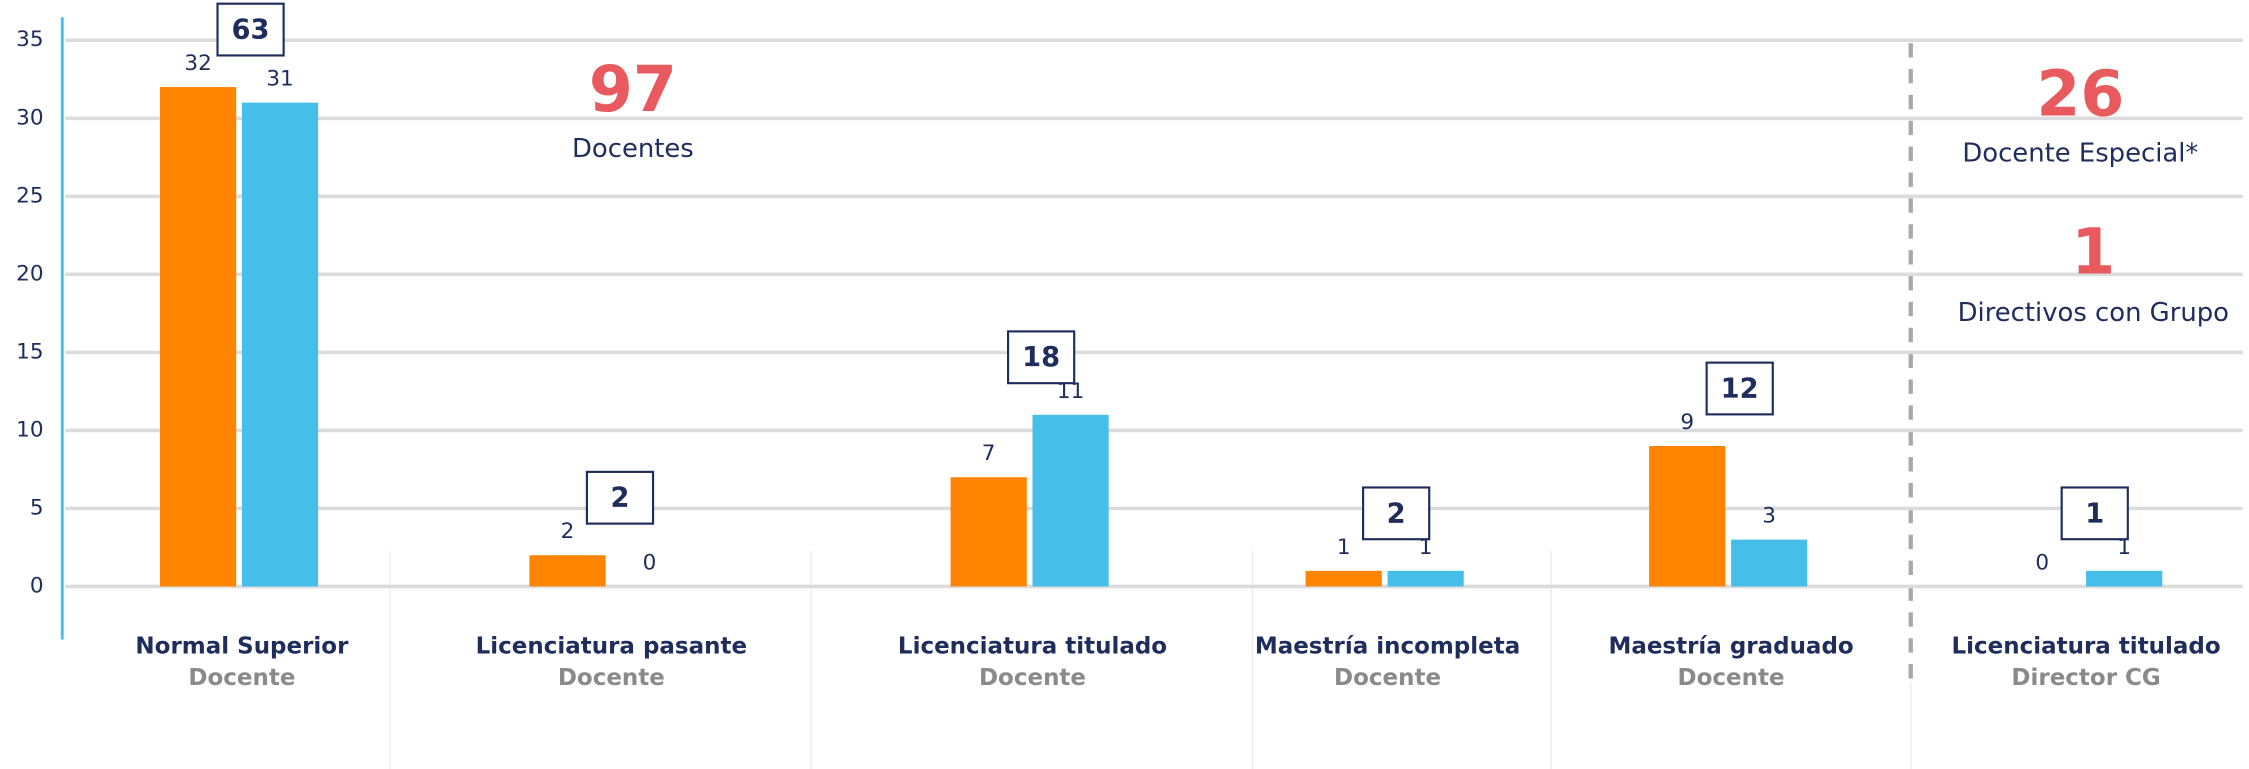  I want to click on total-label: 18, so click(1041, 357).